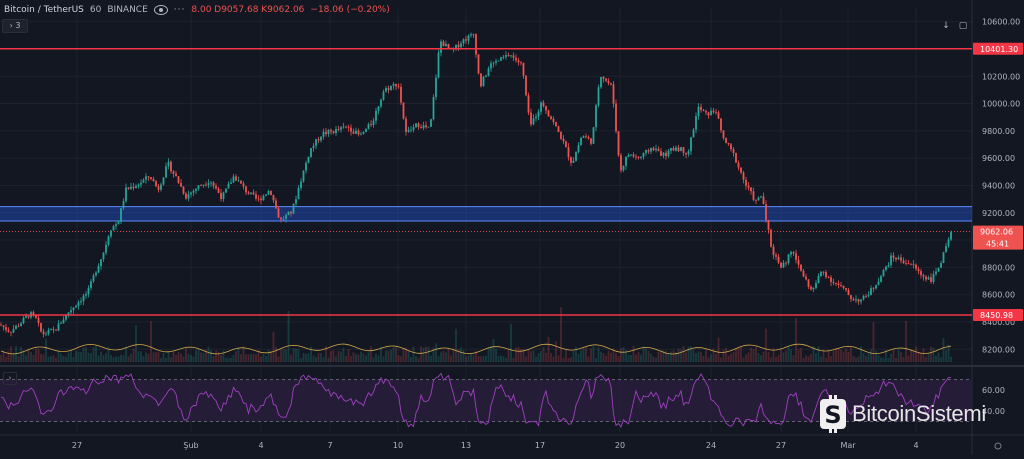 The height and width of the screenshot is (459, 1024). I want to click on countdown-tag: 45:41, so click(997, 244).